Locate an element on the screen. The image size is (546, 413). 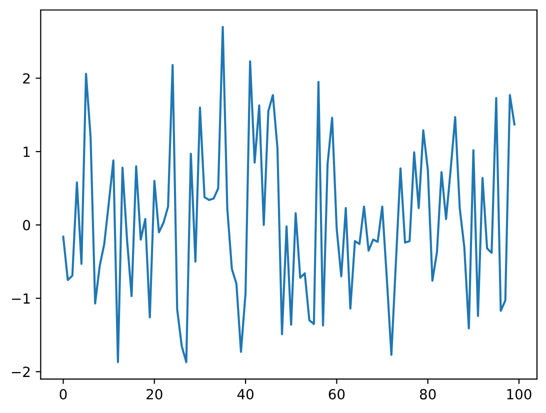
x-tick-label: 40 is located at coordinates (245, 394).